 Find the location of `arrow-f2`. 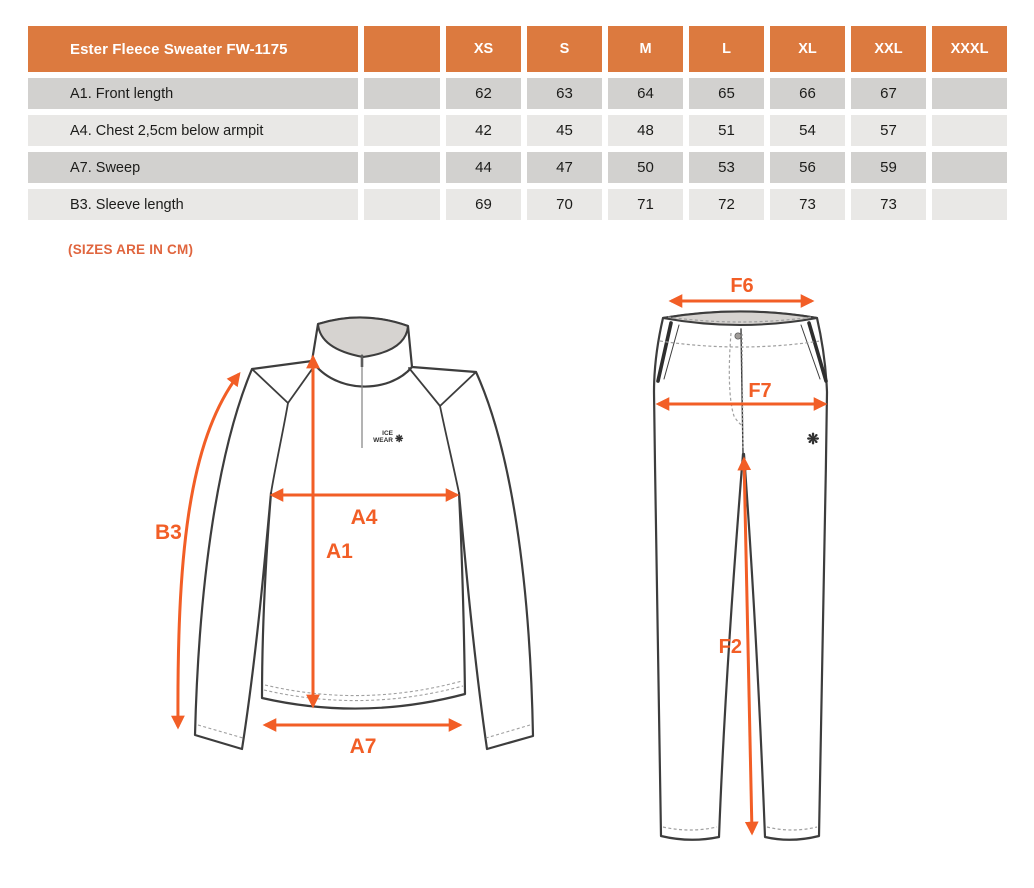

arrow-f2 is located at coordinates (748, 646).